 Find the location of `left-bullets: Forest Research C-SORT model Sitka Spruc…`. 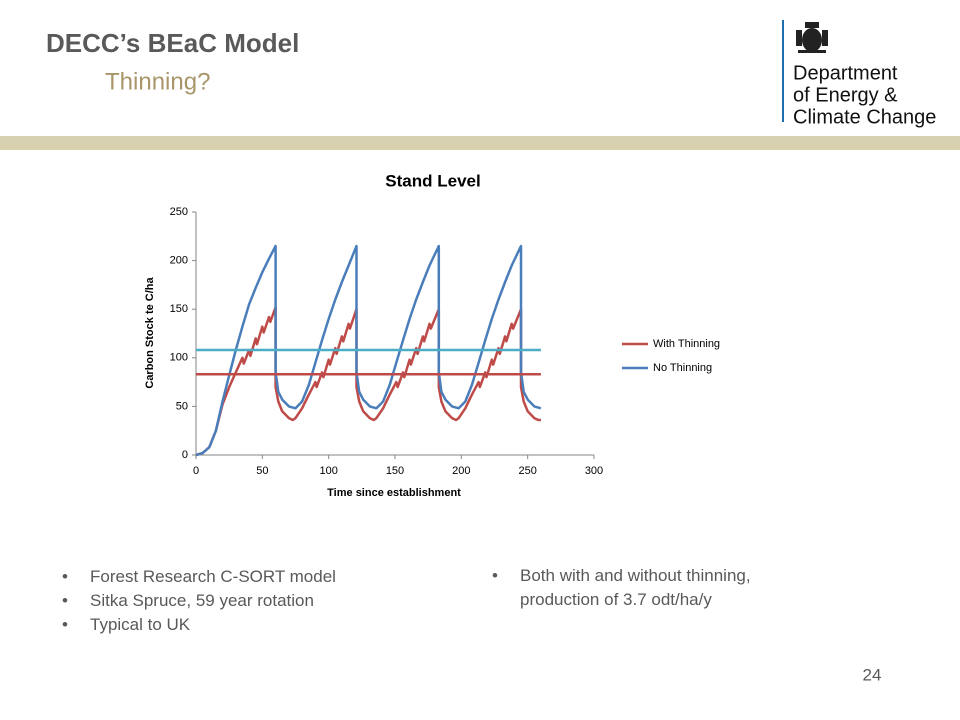

left-bullets: Forest Research C-SORT model Sitka Spruc… is located at coordinates (199, 601).